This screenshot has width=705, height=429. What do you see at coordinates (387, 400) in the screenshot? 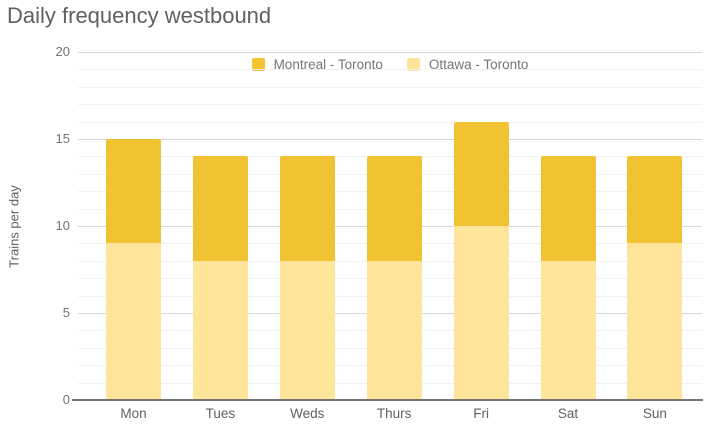
I see `x-axis-baseline` at bounding box center [387, 400].